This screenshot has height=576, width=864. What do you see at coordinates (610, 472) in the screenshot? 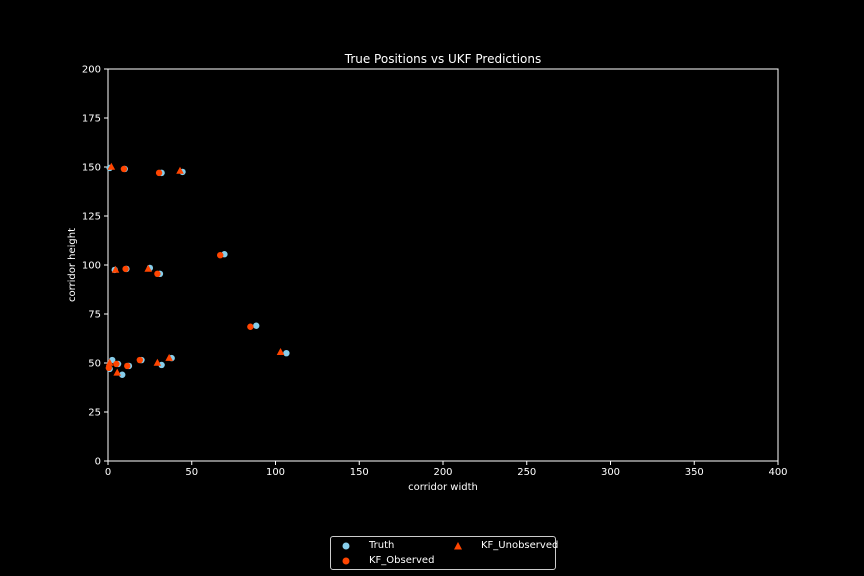
I see `x-tick-label: 300` at bounding box center [610, 472].